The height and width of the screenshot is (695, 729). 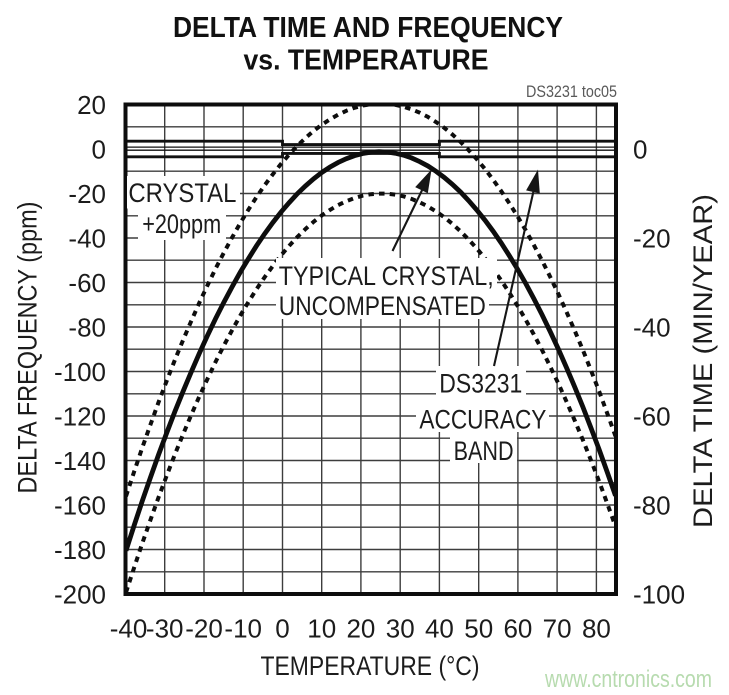 I want to click on svg-text: ACCURACY, so click(x=482, y=420).